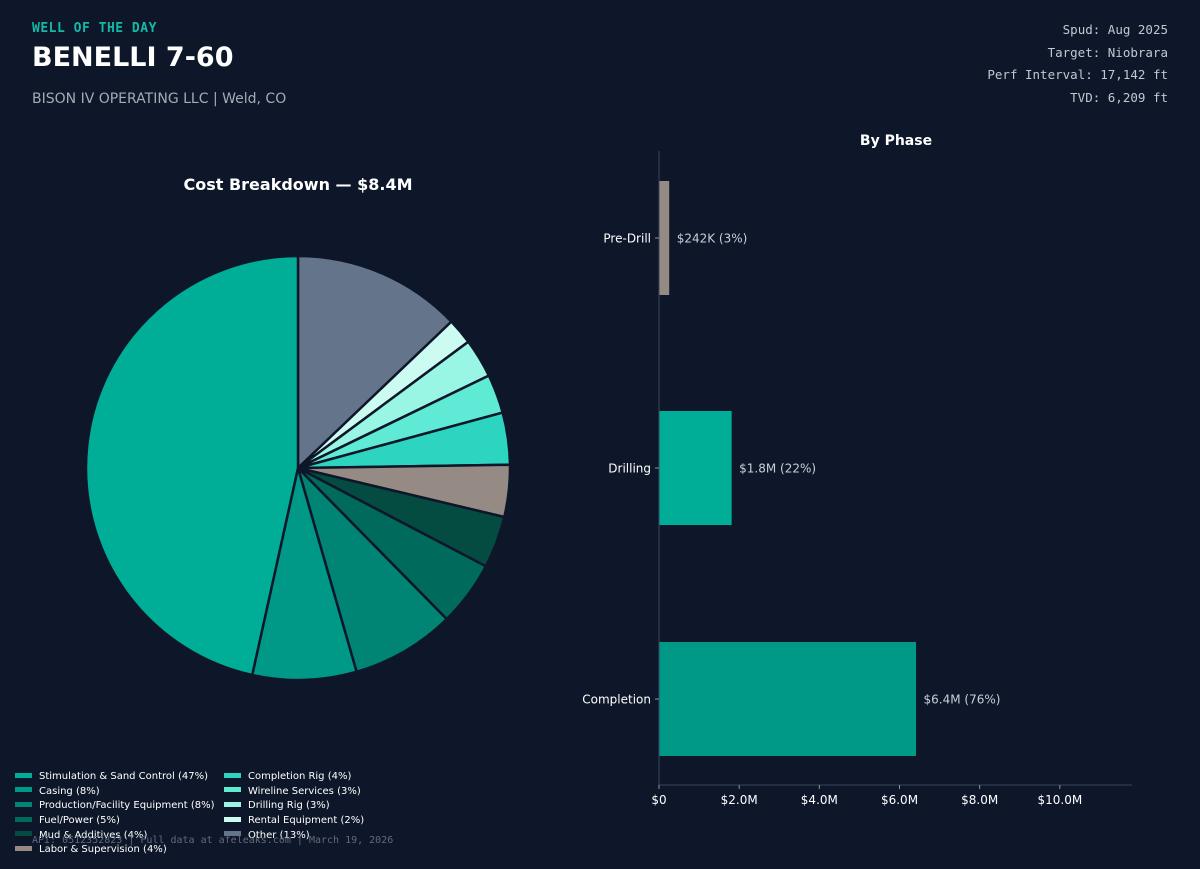 This screenshot has height=869, width=1200. What do you see at coordinates (1077, 74) in the screenshot?
I see `perf-interval: Perf Interval: 17,142 ft` at bounding box center [1077, 74].